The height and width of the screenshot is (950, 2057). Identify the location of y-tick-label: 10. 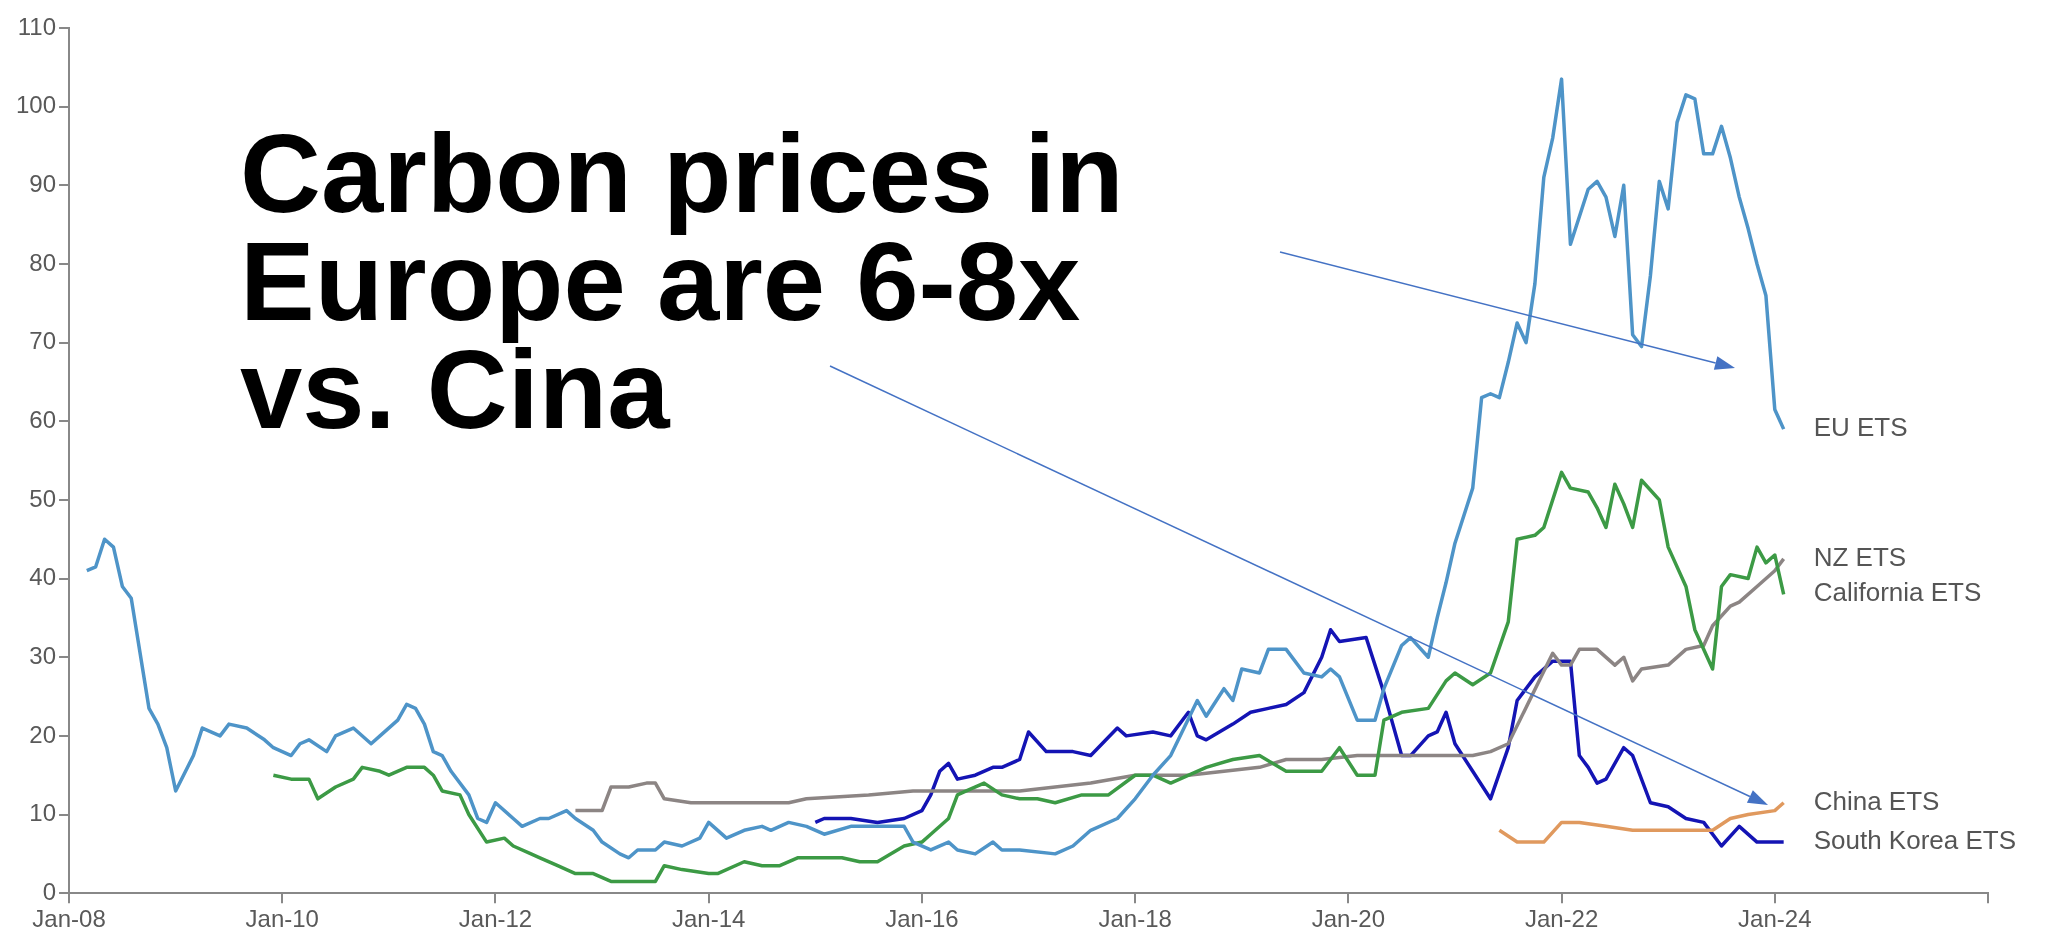
(43, 813).